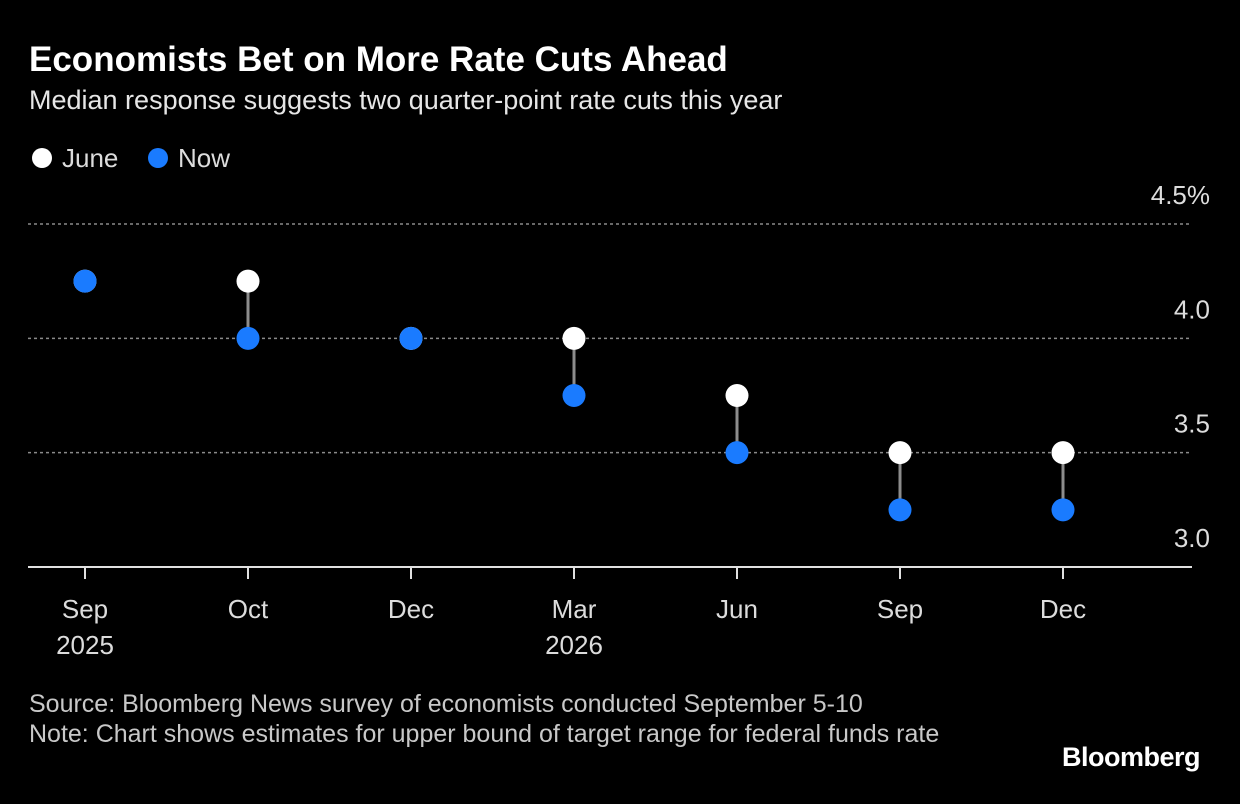 This screenshot has height=804, width=1240. What do you see at coordinates (85, 645) in the screenshot?
I see `x-tick-year: 2025` at bounding box center [85, 645].